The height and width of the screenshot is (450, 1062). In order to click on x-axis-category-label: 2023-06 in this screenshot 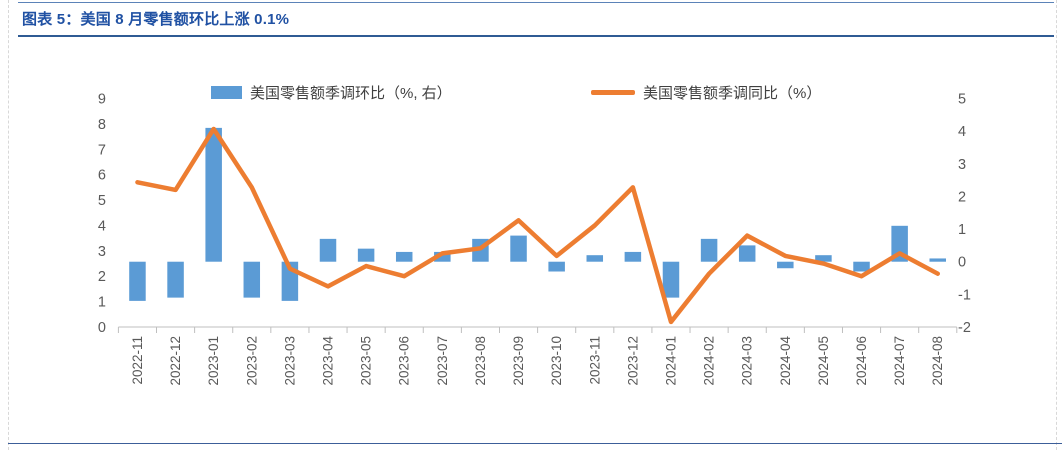, I will do `click(404, 361)`.